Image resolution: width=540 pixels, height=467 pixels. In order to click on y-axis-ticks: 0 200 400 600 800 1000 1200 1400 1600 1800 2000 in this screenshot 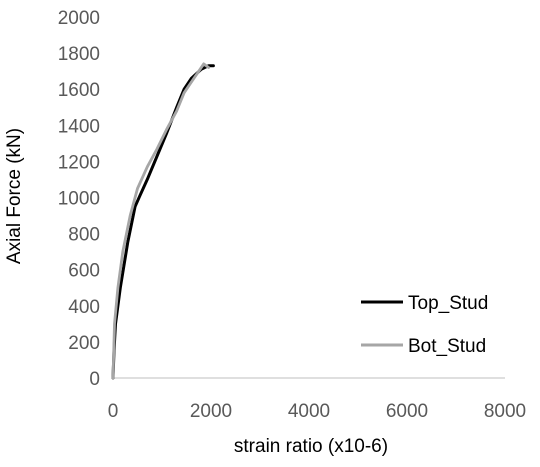, I will do `click(79, 199)`.